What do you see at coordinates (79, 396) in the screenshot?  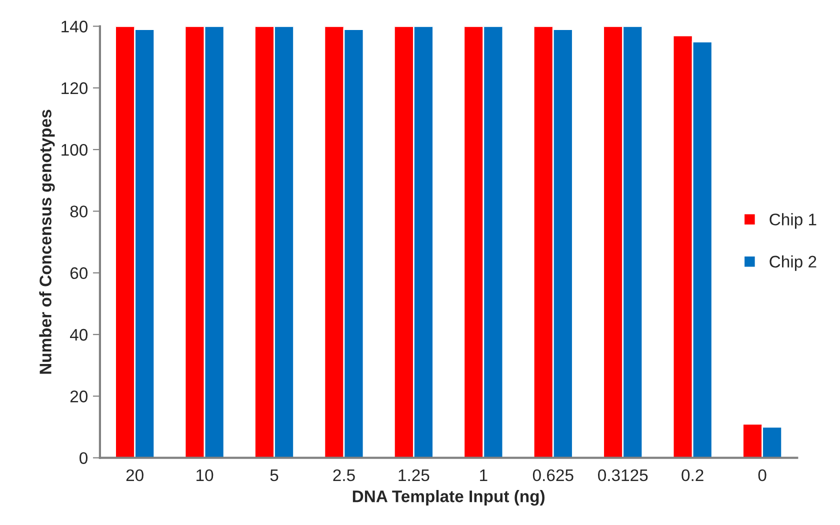 I see `y-tick-label: 20` at bounding box center [79, 396].